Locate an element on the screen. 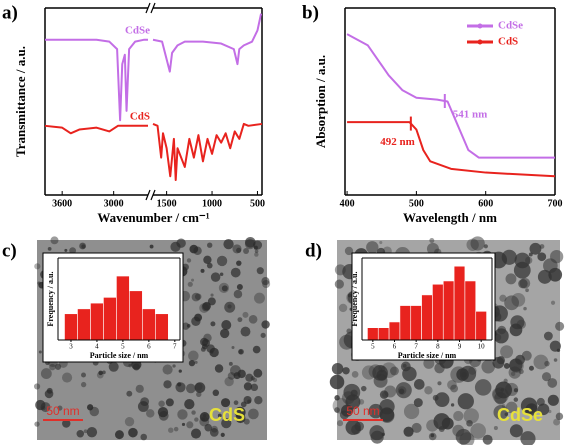  legend-label: CdS is located at coordinates (508, 42).